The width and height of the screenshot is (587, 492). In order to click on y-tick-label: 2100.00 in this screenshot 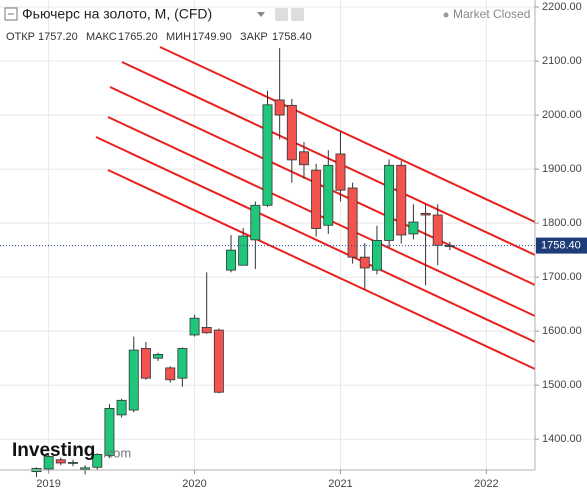, I will do `click(562, 61)`.